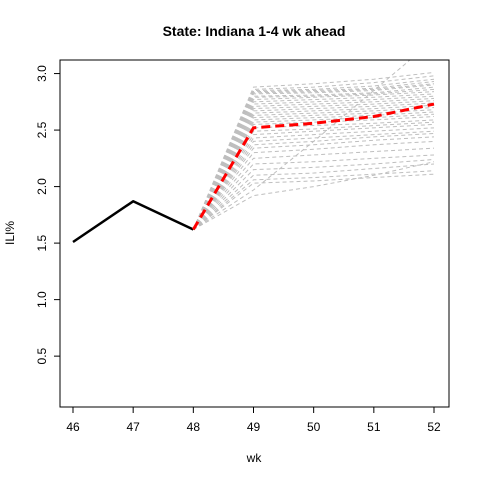 The image size is (480, 480). I want to click on y-axis: 0.5 1.0 1.5 2.0 2.5 3.0, so click(47, 214).